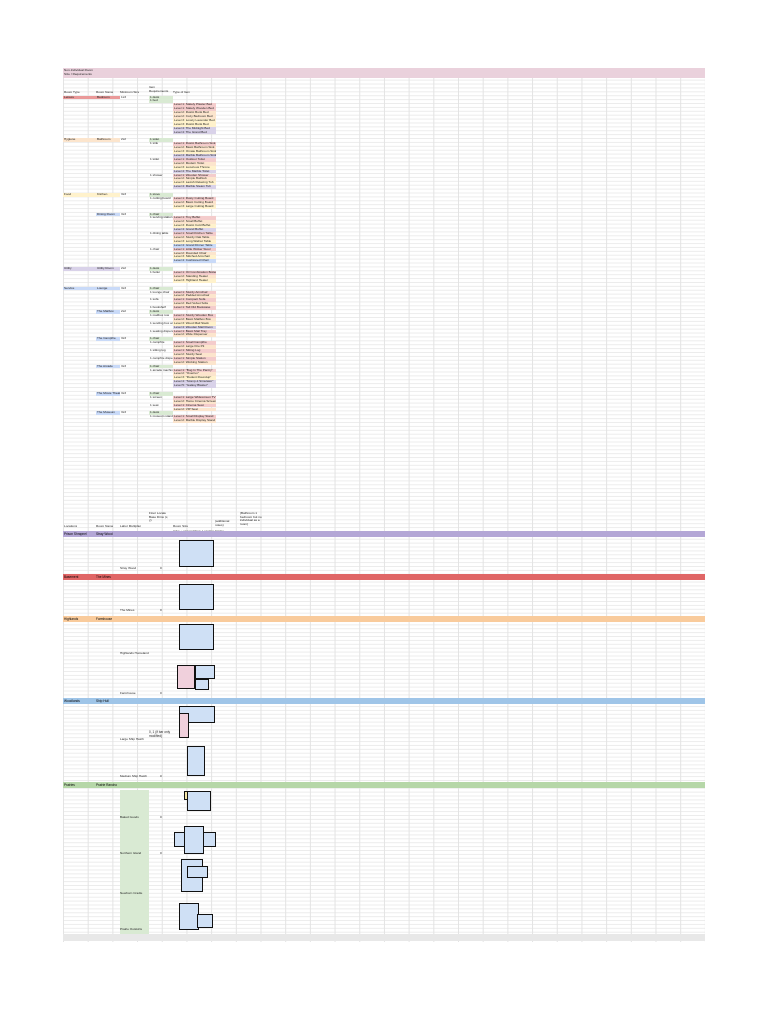 The width and height of the screenshot is (768, 1024). Describe the element at coordinates (154, 144) in the screenshot. I see `table-cell: 1 sink` at that location.